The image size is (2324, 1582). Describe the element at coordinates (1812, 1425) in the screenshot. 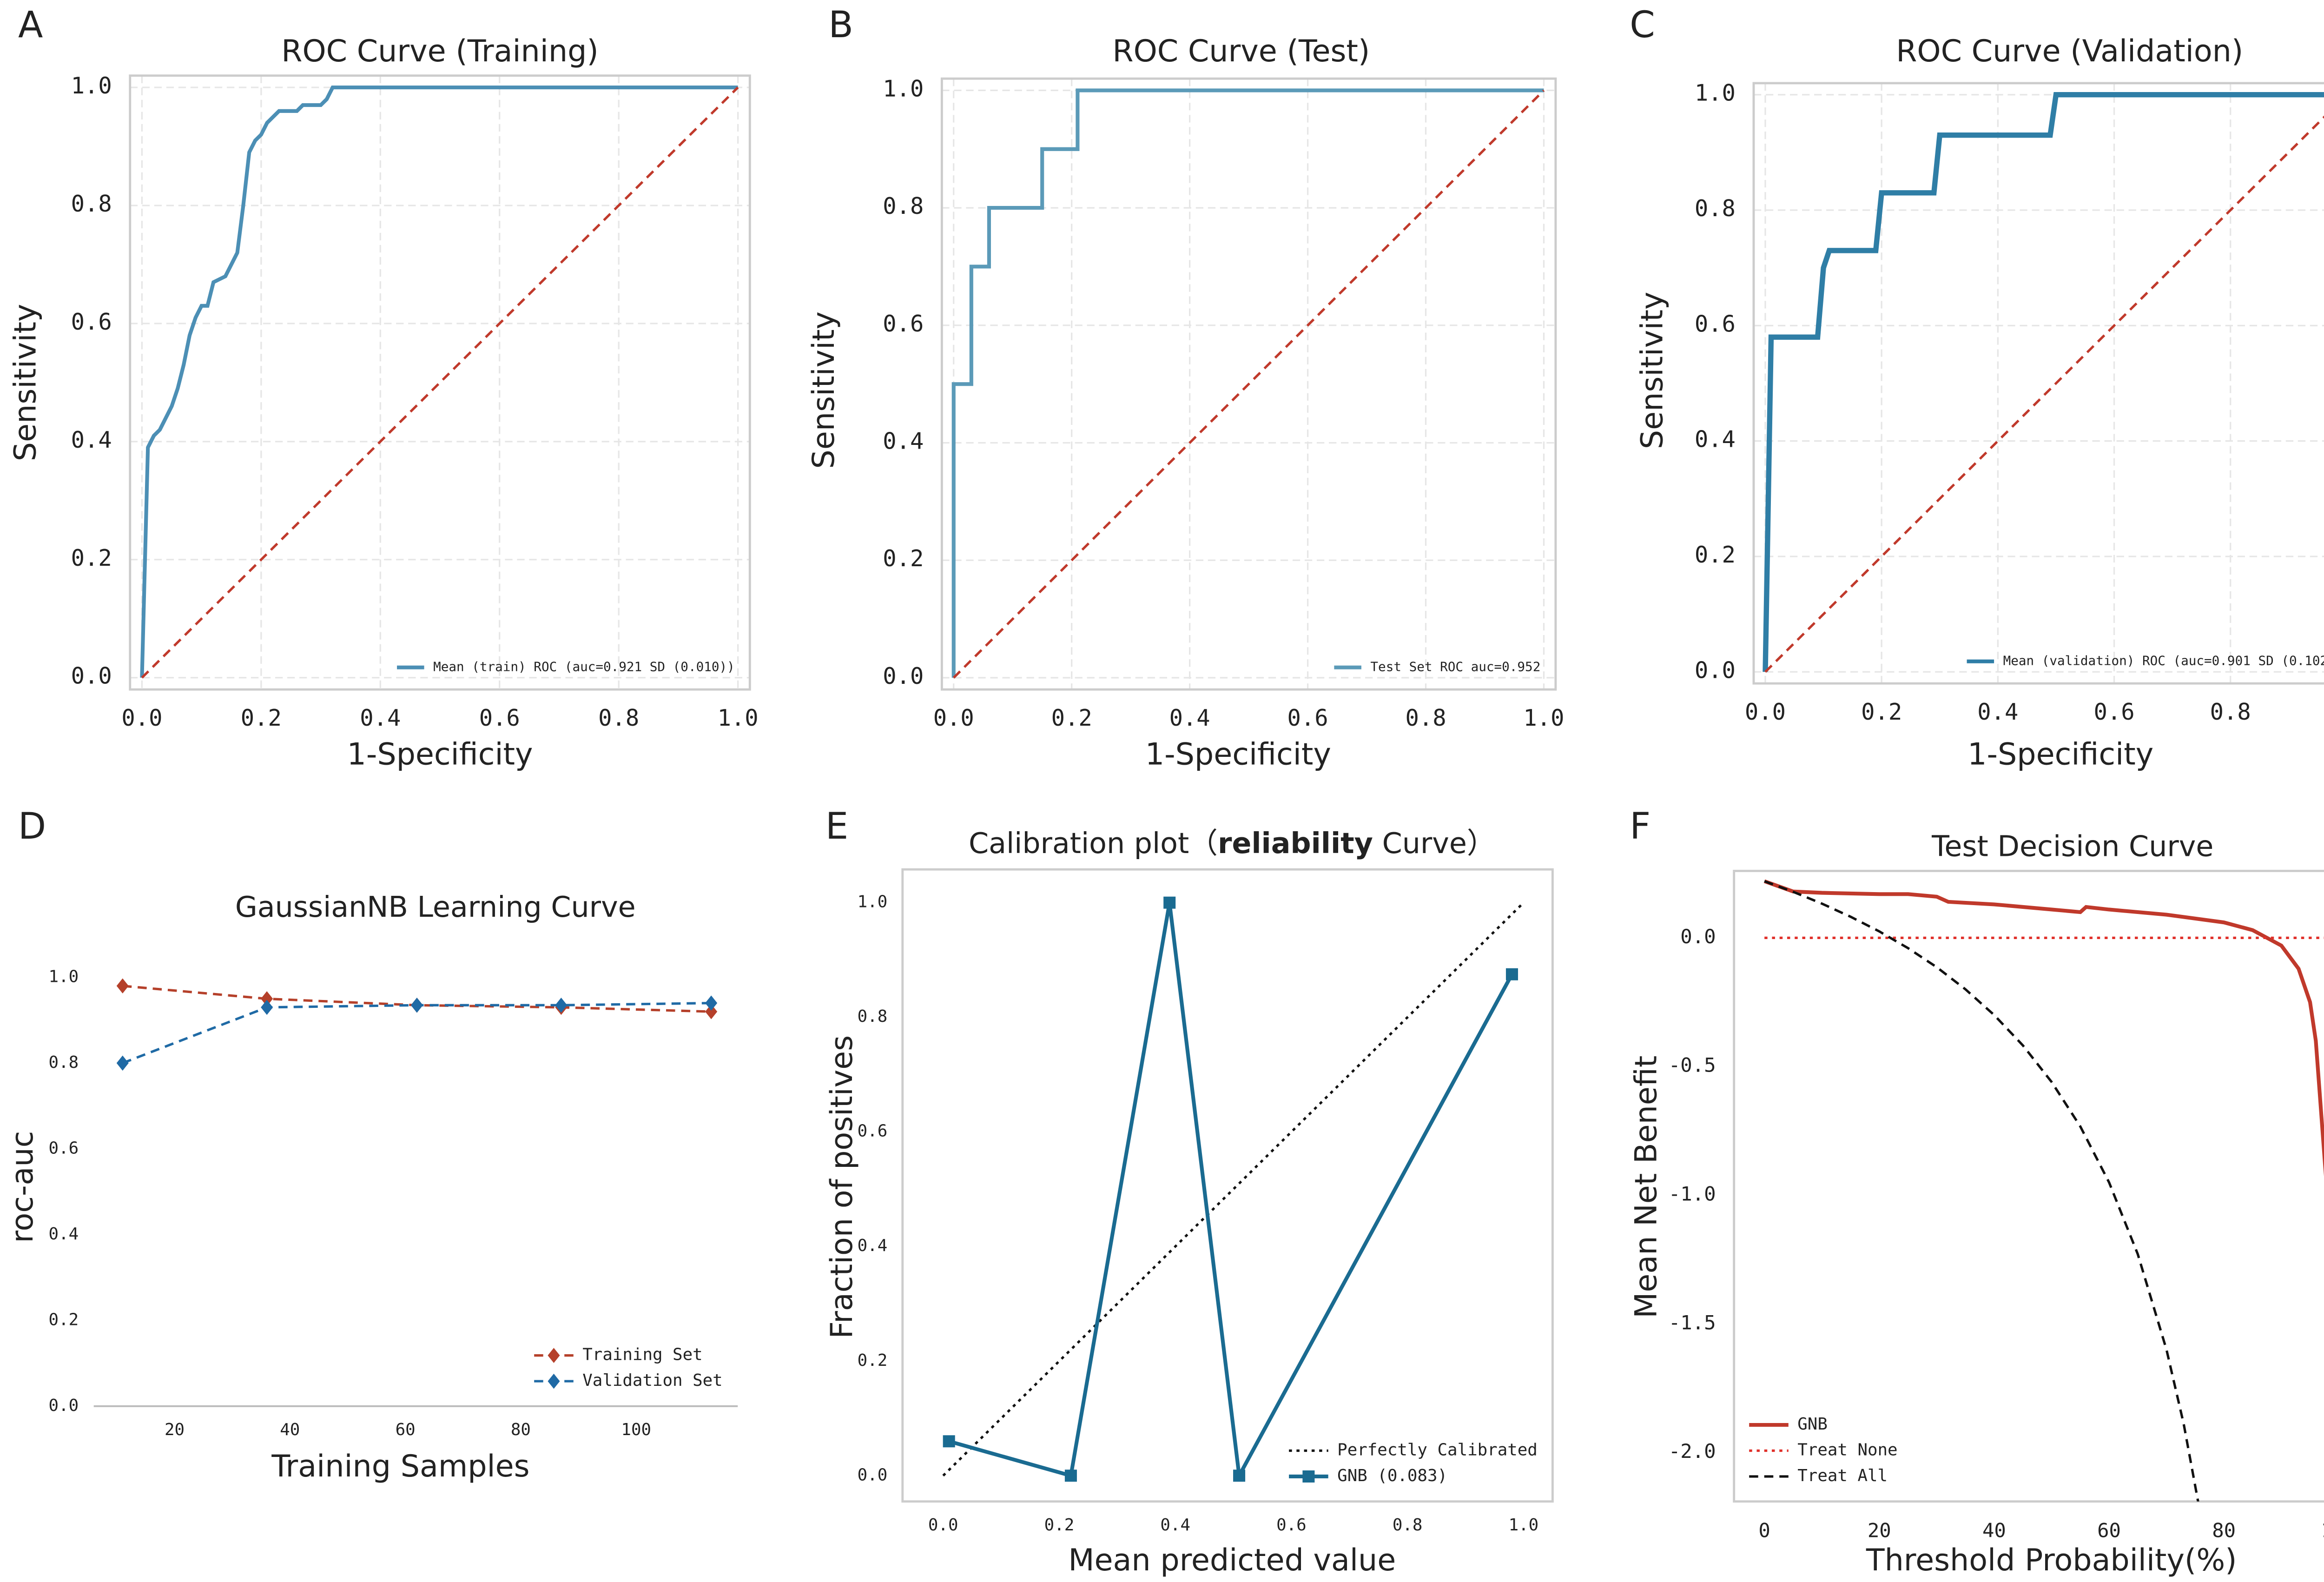

I see `legend-label: GNB` at that location.